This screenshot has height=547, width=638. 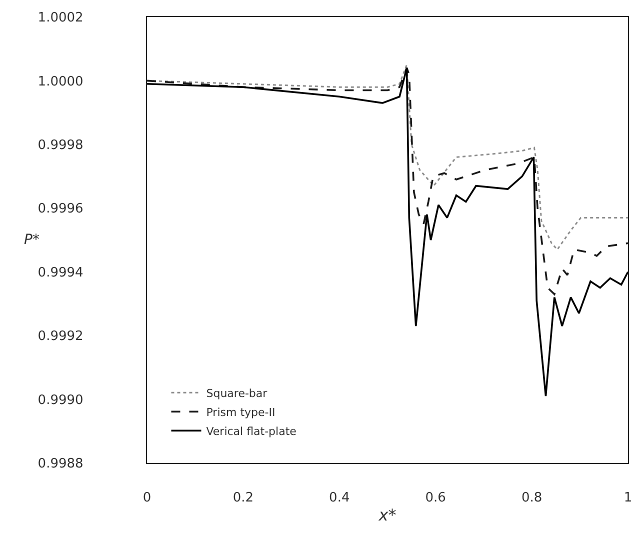 I want to click on legend-label: Verical flat-plate, so click(x=251, y=431).